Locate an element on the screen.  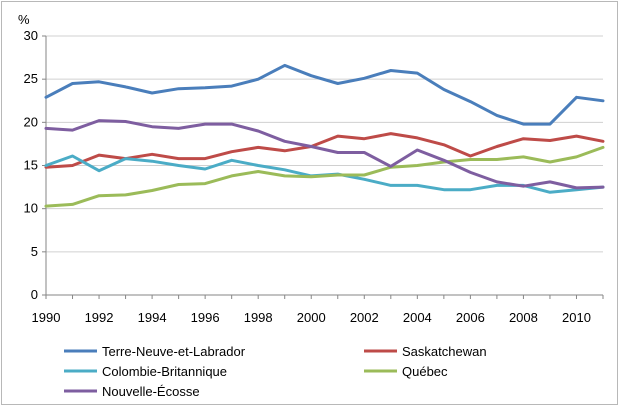
x-tick-label: 2010 is located at coordinates (576, 317).